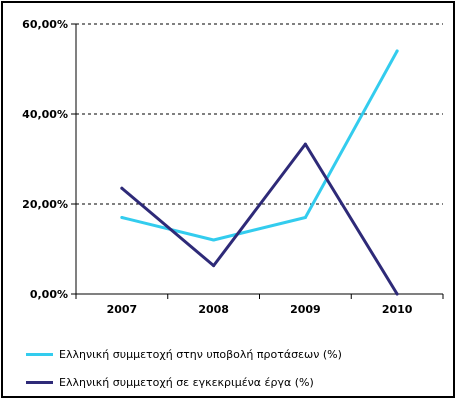 The height and width of the screenshot is (402, 460). What do you see at coordinates (122, 309) in the screenshot?
I see `x-tick-label-2007: 2007` at bounding box center [122, 309].